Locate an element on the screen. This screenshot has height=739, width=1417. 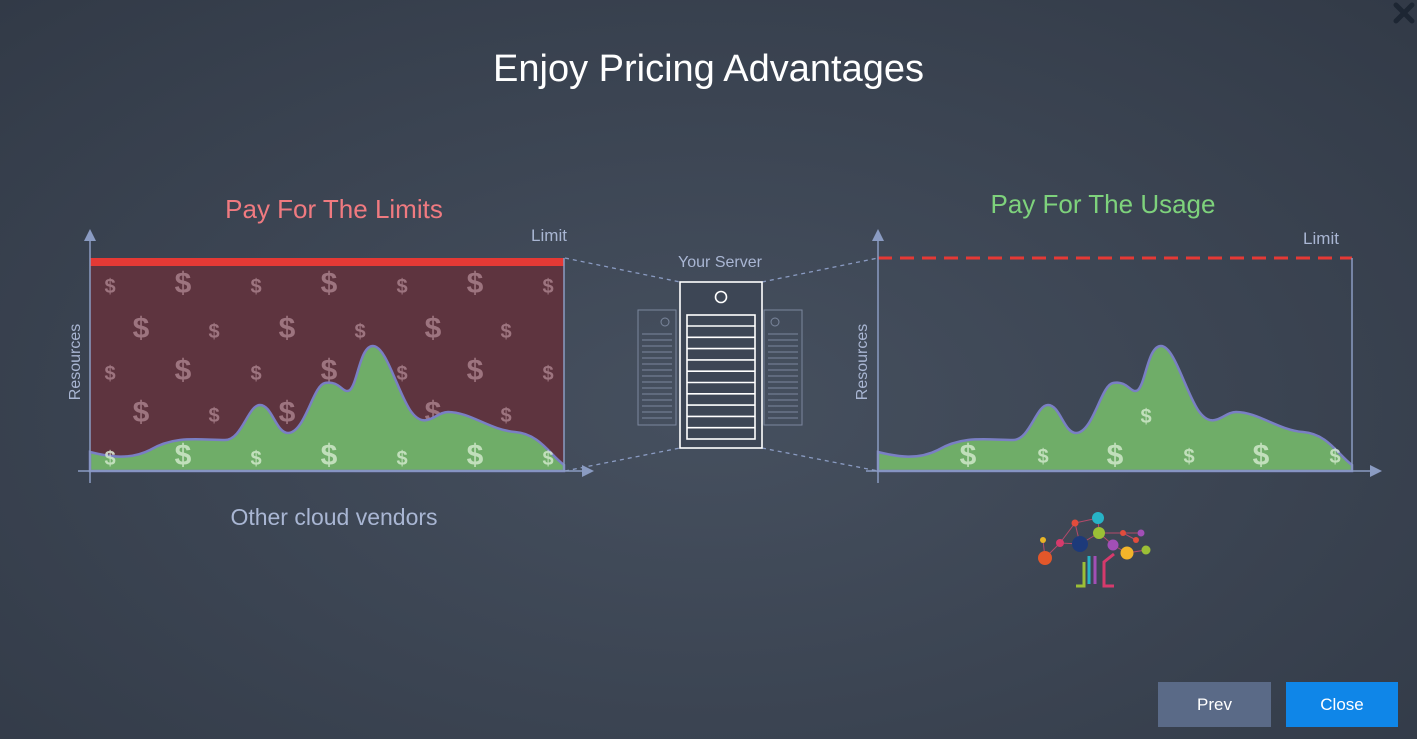
server-dash-tr is located at coordinates (820, 270).